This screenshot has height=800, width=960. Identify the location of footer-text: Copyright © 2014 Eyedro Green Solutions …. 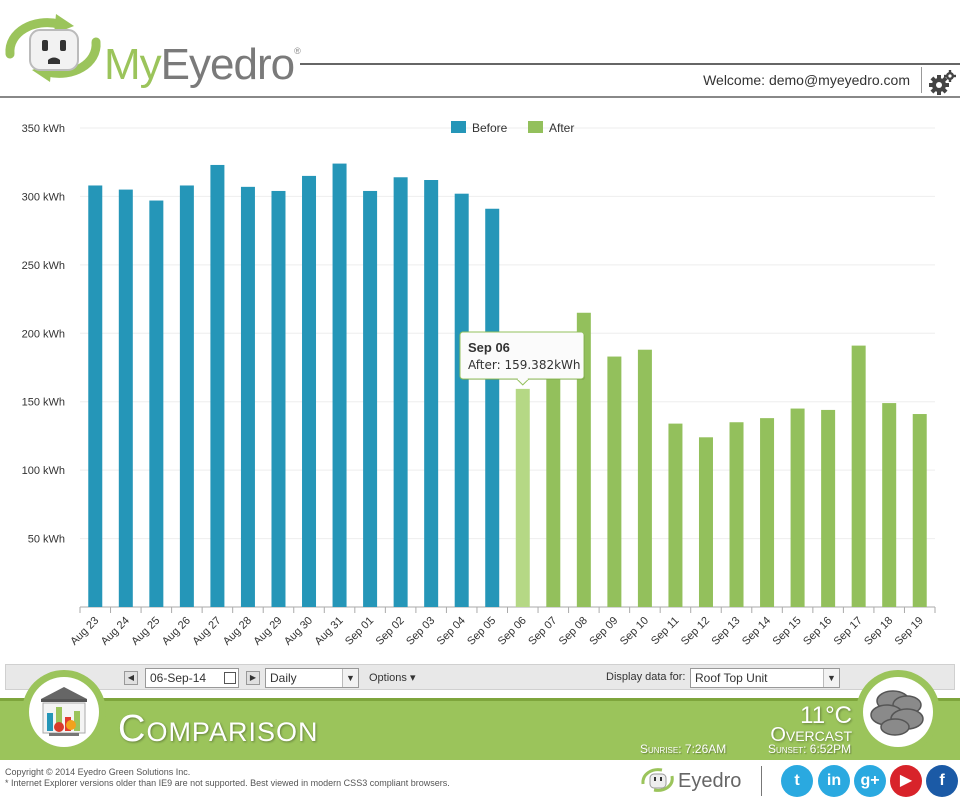
(227, 778).